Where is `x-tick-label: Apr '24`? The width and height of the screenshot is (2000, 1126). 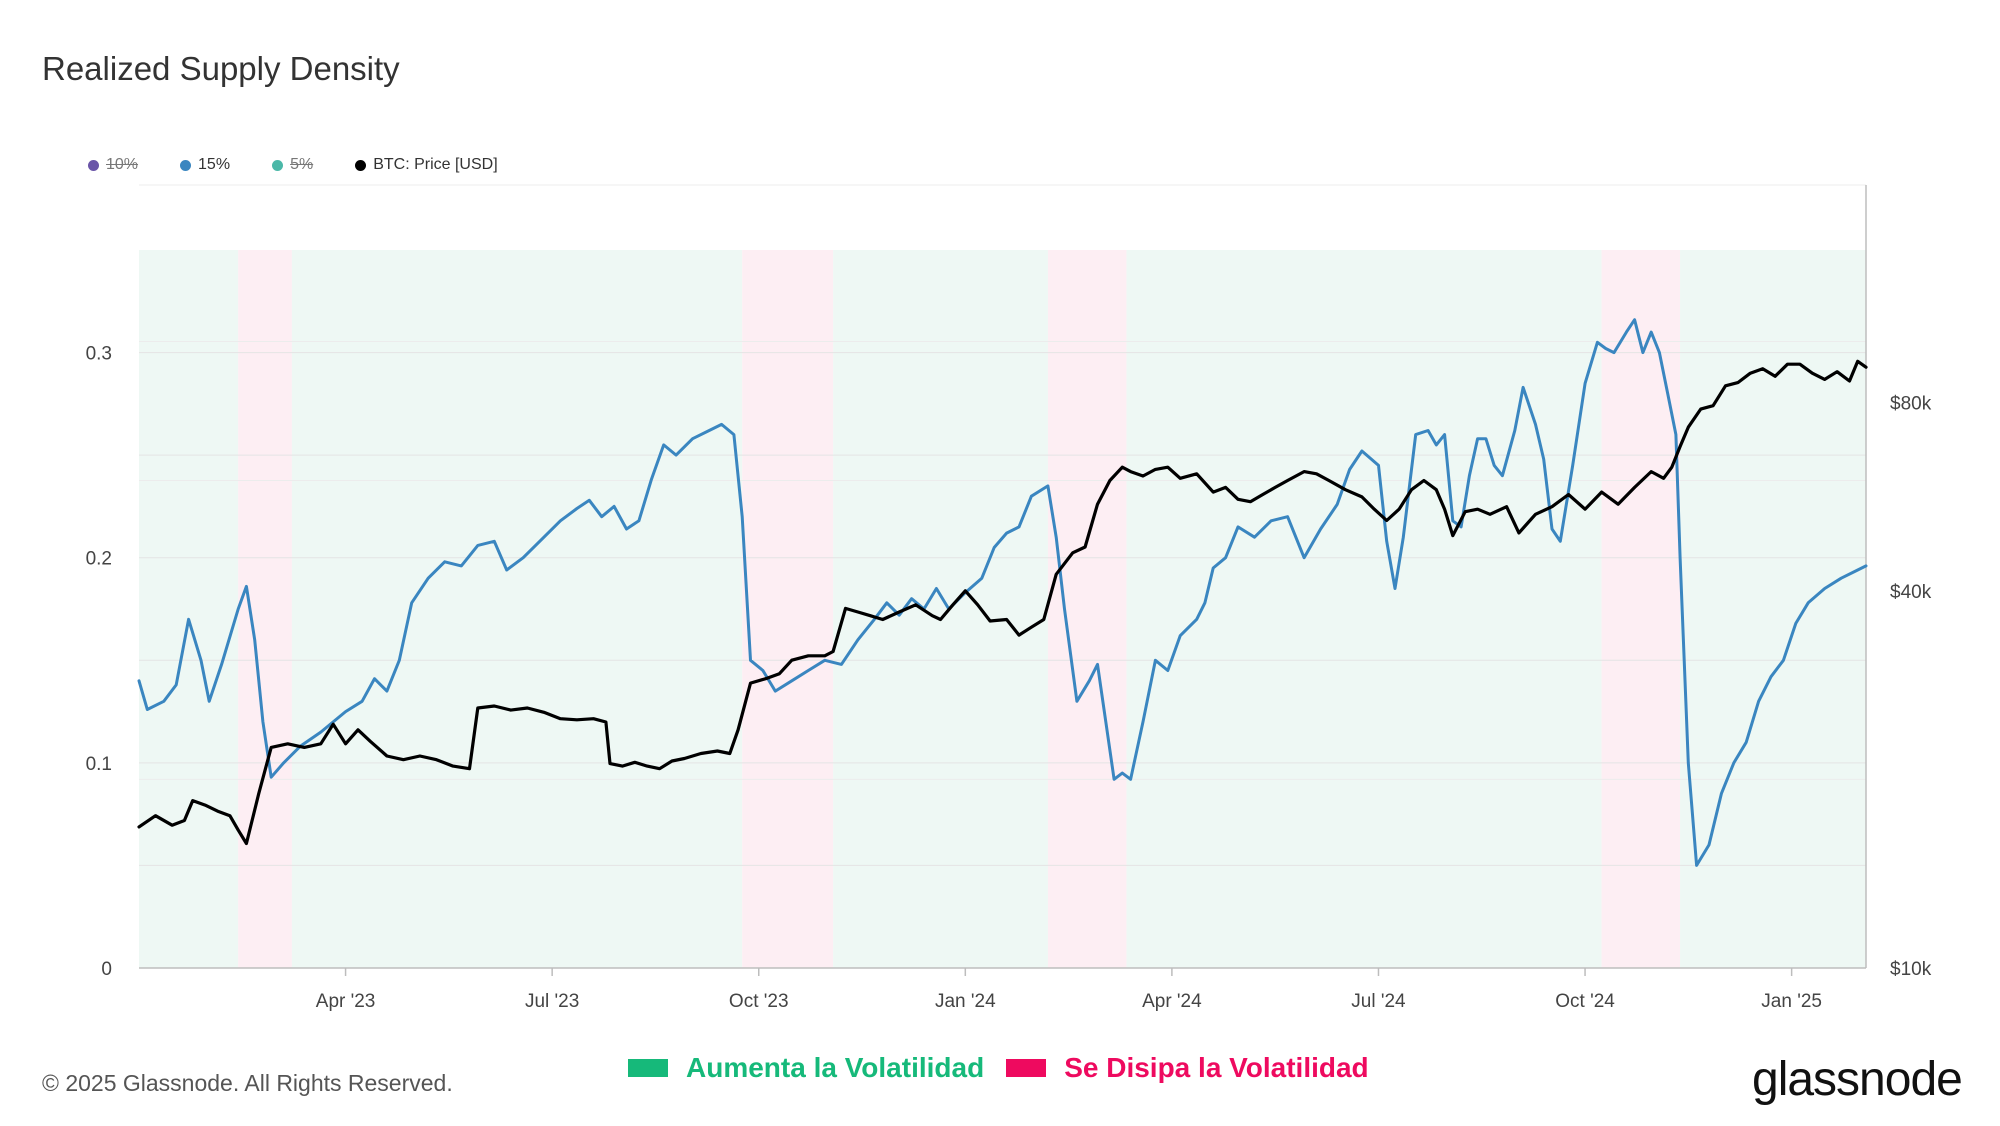
x-tick-label: Apr '24 is located at coordinates (1172, 1001).